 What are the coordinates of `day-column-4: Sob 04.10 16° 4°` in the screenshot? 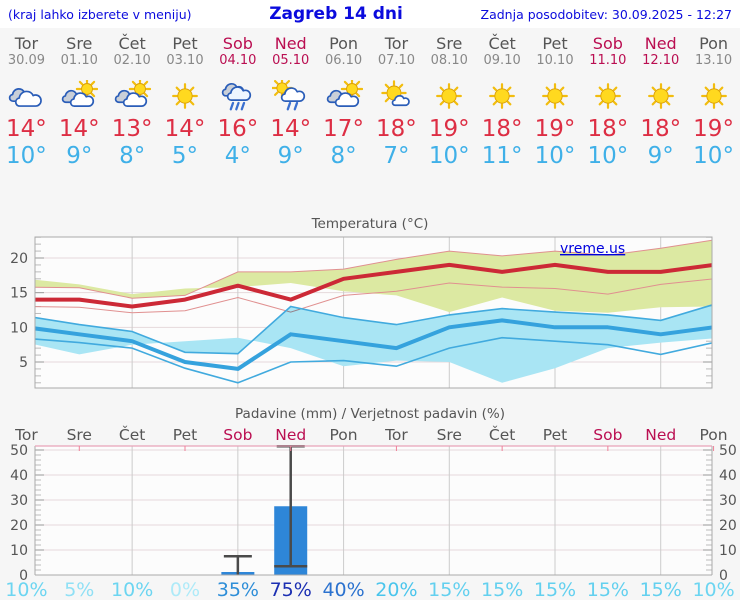 It's located at (237, 122).